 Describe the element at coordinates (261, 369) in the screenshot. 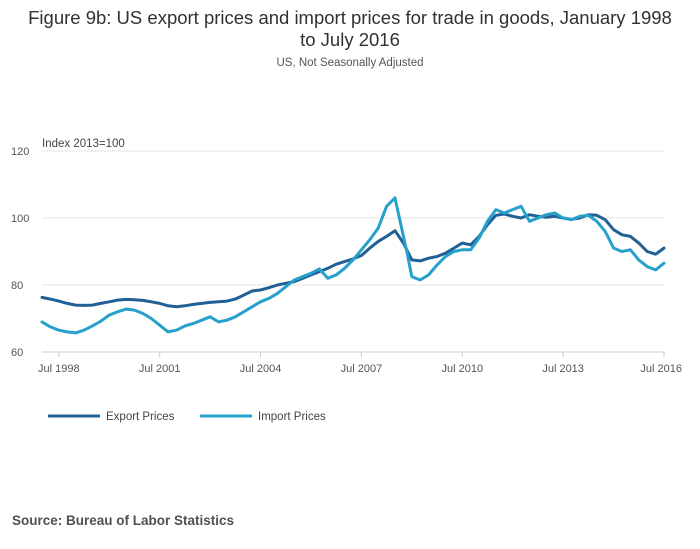

I see `x-tick-label: Jul 2004` at that location.